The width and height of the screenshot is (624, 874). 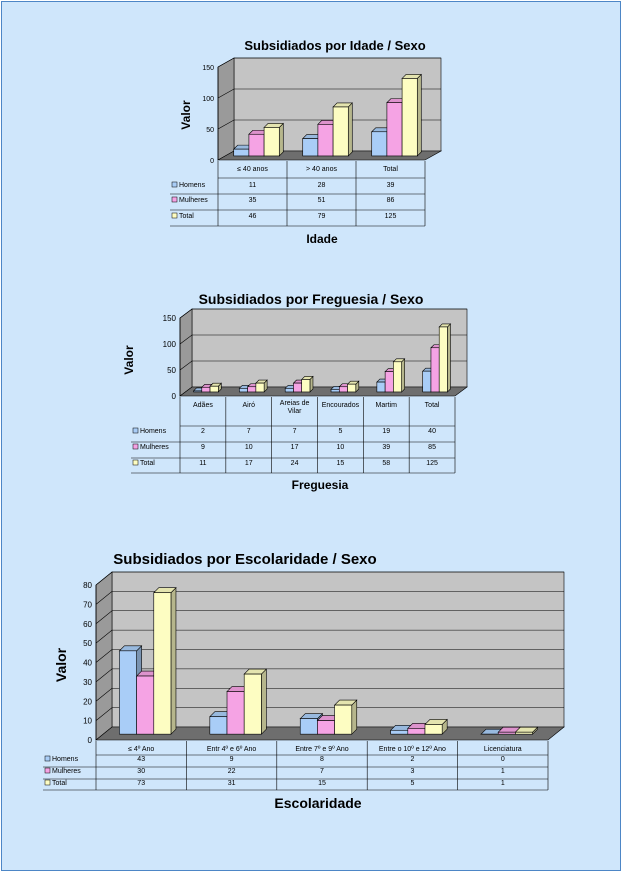 I want to click on data-value: 28, so click(x=322, y=185).